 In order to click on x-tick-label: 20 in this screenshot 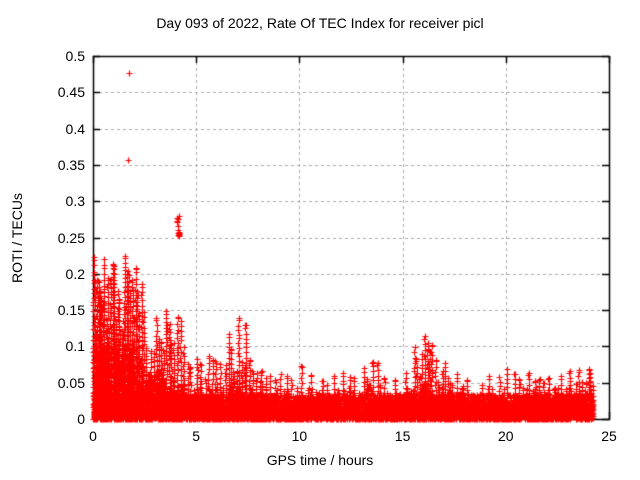, I will do `click(506, 436)`.